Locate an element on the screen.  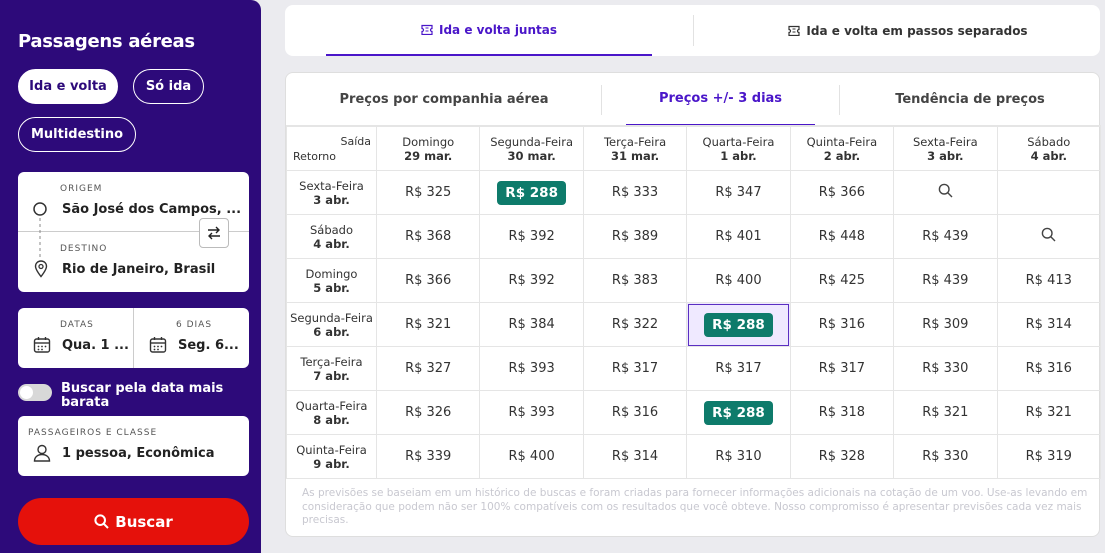
price-value: R$ 425 is located at coordinates (842, 280).